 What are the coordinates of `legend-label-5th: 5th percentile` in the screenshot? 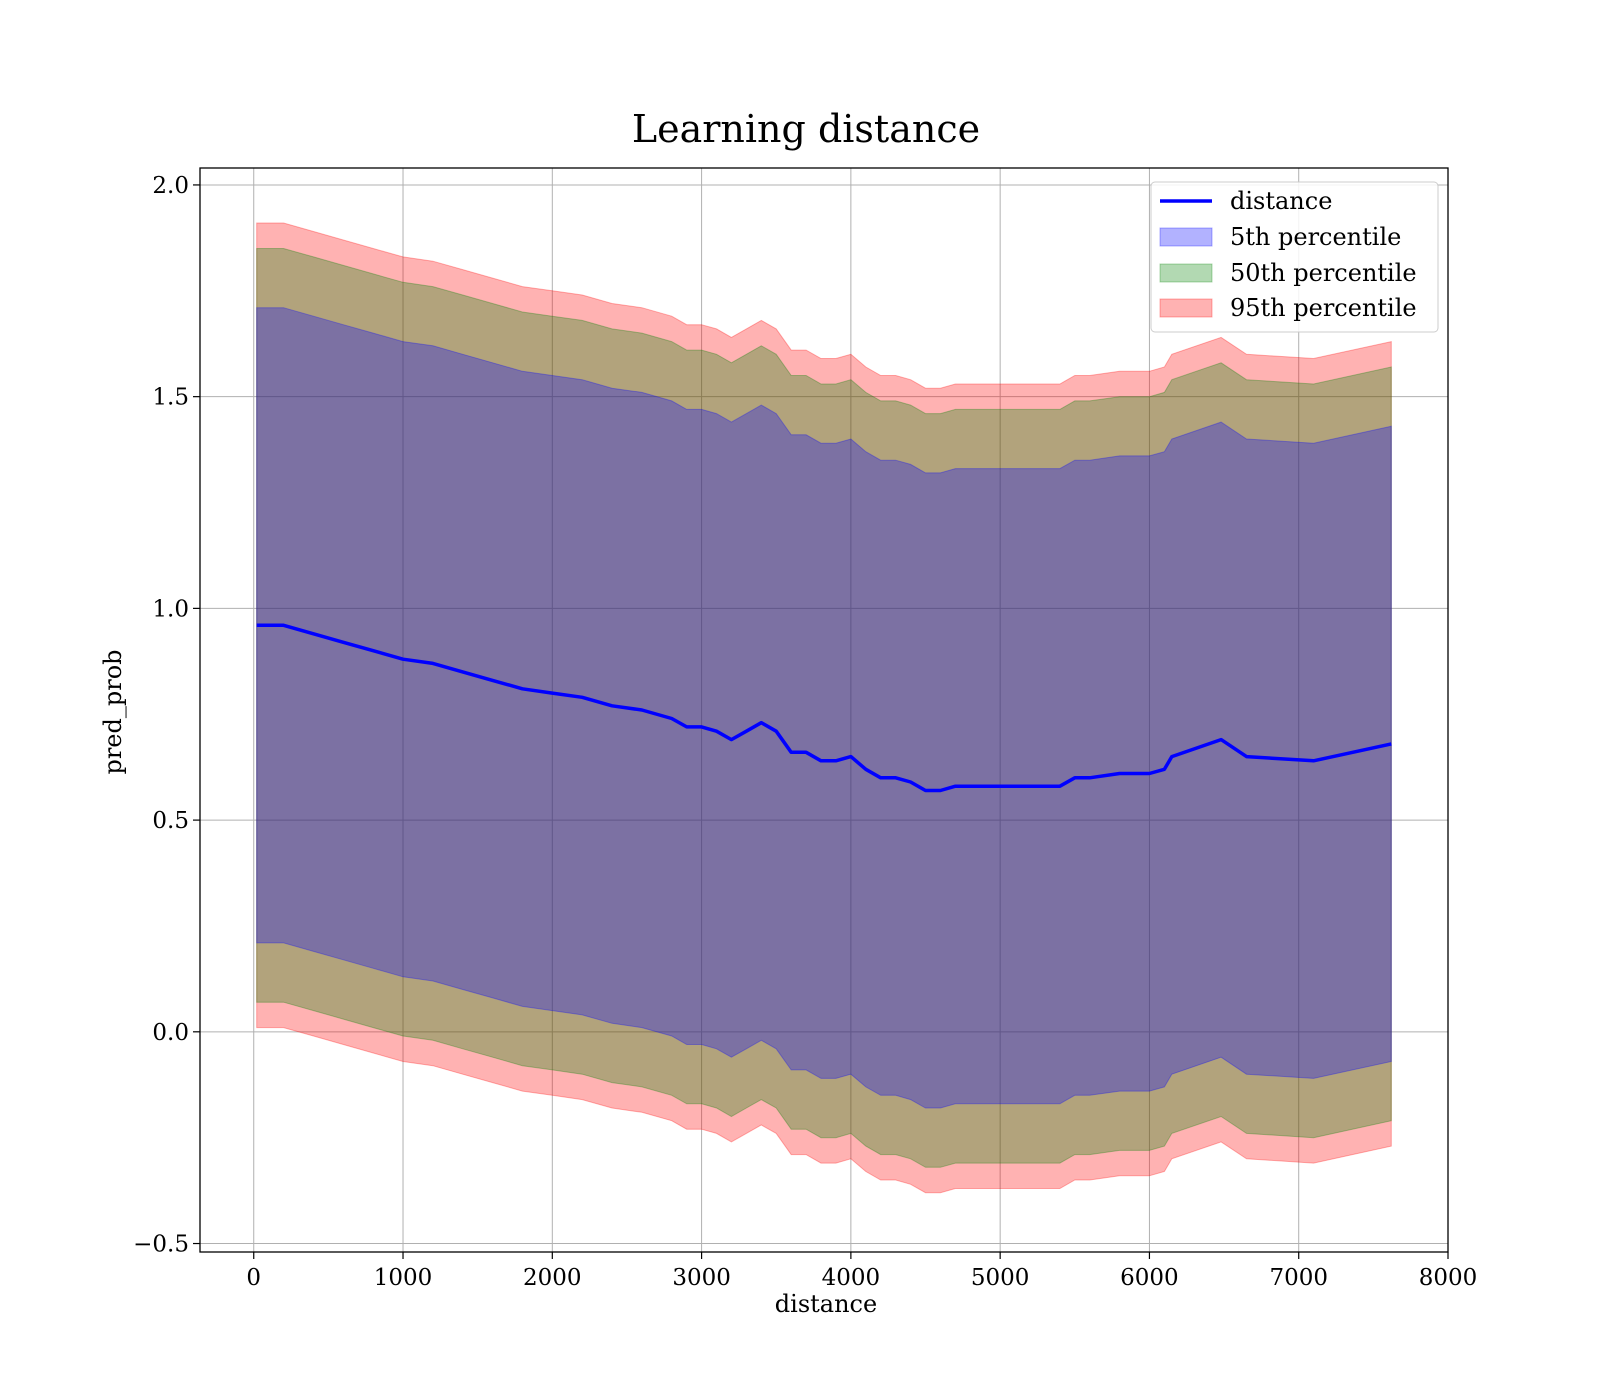 It's located at (1315, 237).